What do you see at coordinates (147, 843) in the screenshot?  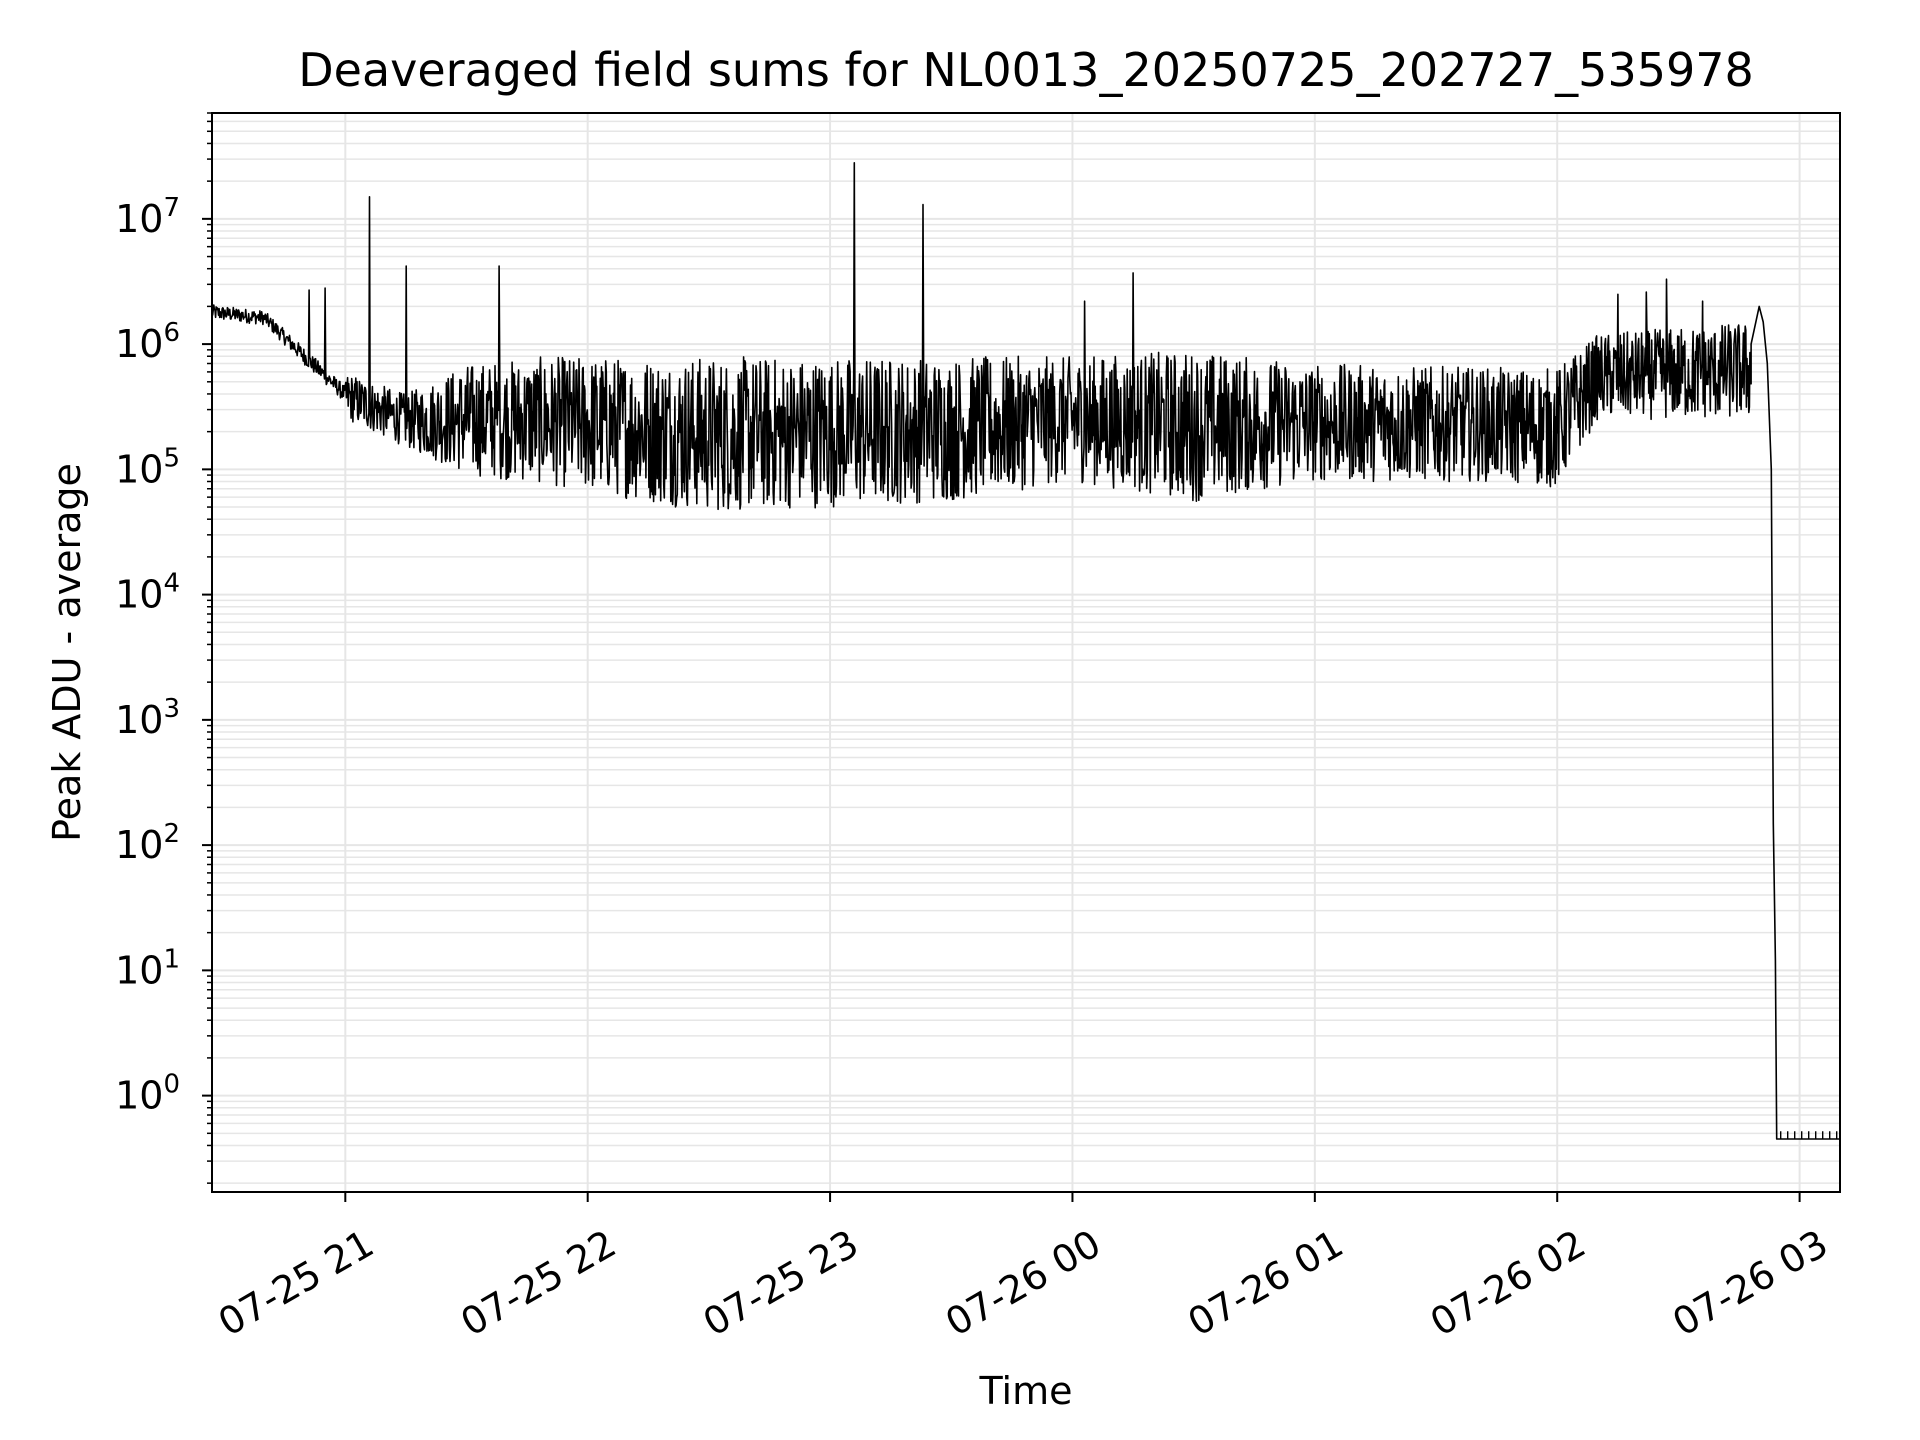 I see `y-tick-label: 102` at bounding box center [147, 843].